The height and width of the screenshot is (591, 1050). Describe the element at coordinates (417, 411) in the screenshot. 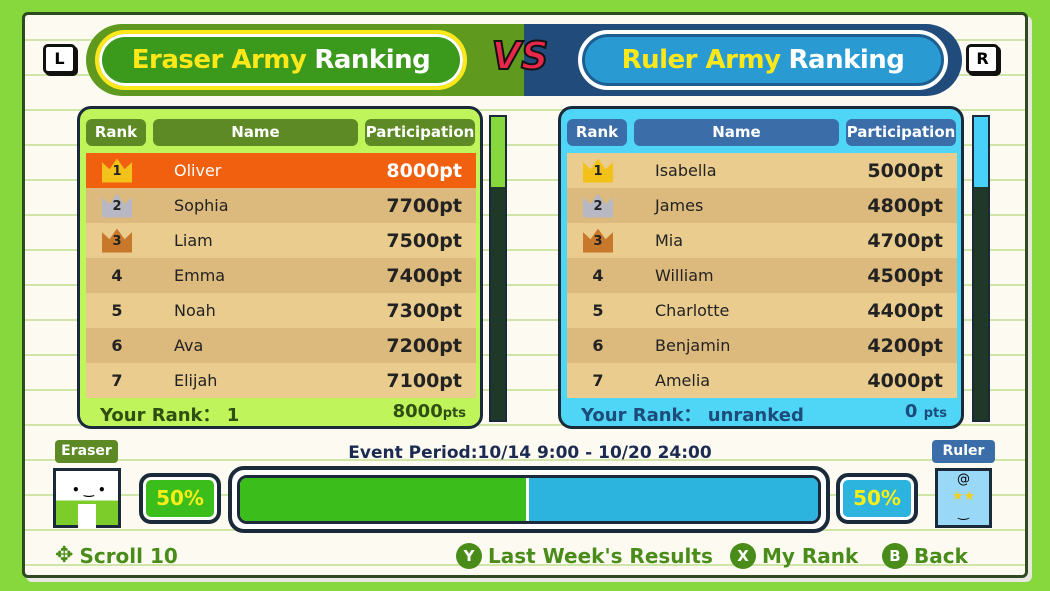

I see `your-points: 8000` at that location.